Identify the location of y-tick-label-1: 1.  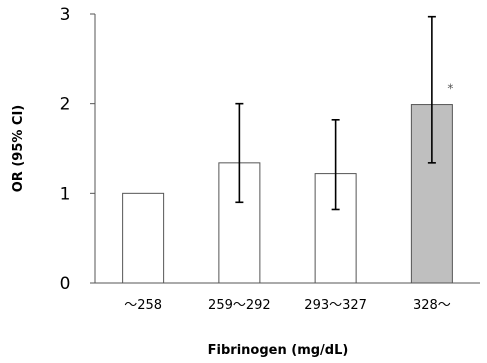
(65, 194).